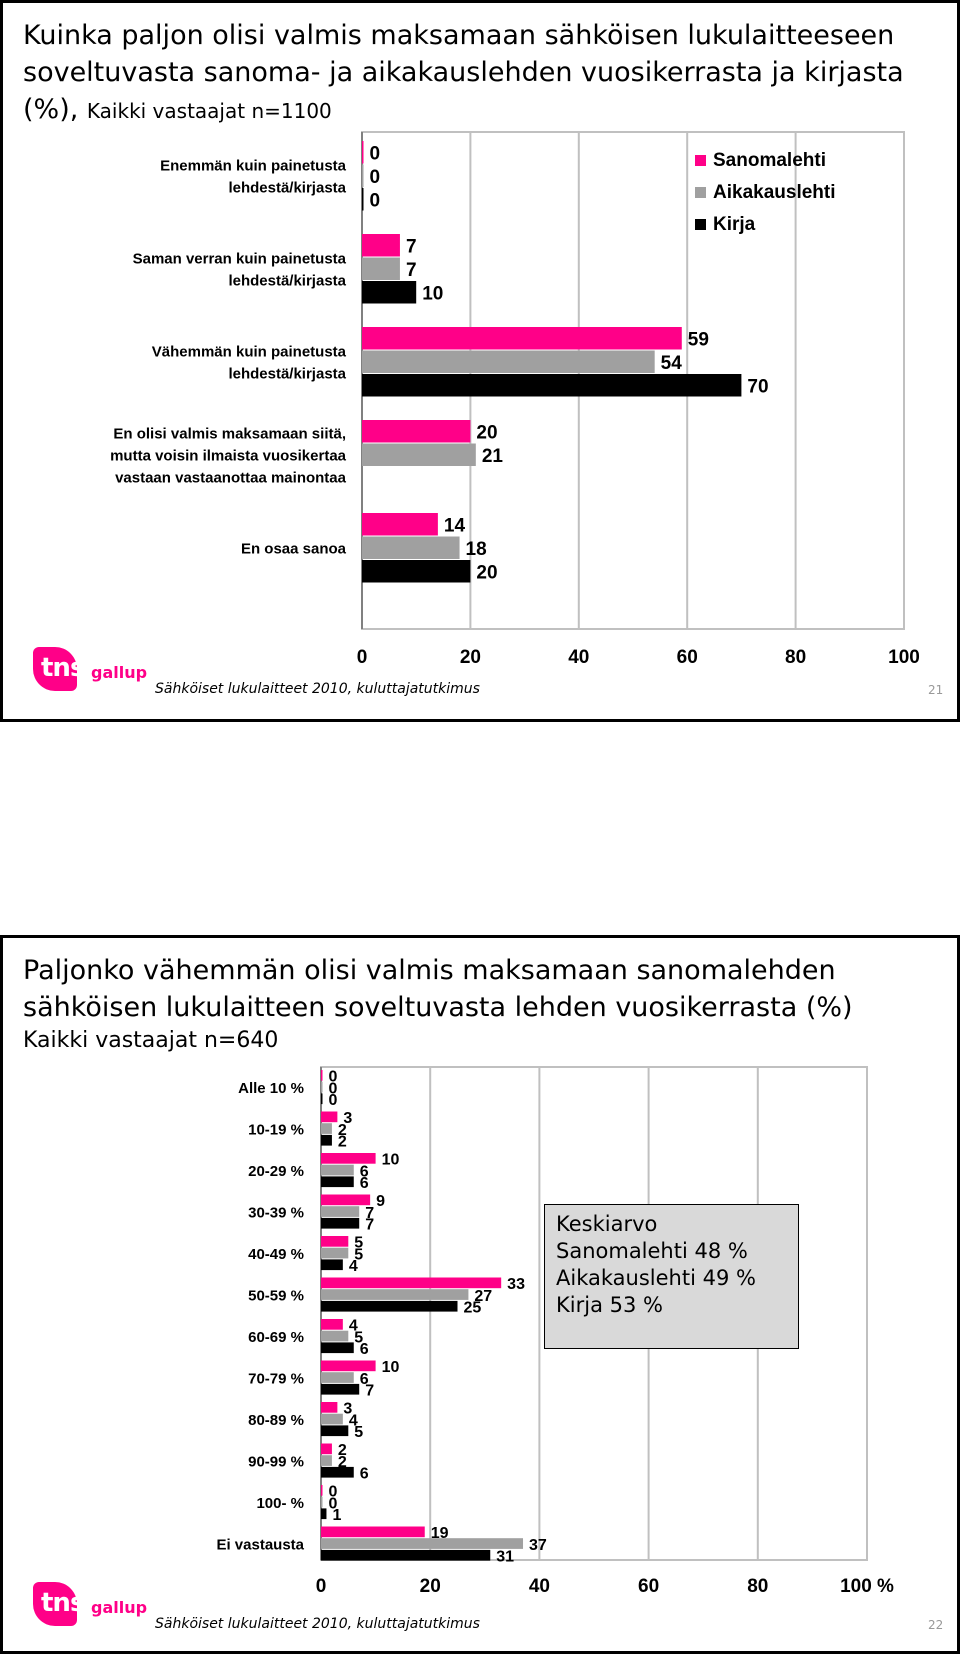 Image resolution: width=960 pixels, height=1654 pixels. What do you see at coordinates (904, 657) in the screenshot?
I see `x-tick-label: 100` at bounding box center [904, 657].